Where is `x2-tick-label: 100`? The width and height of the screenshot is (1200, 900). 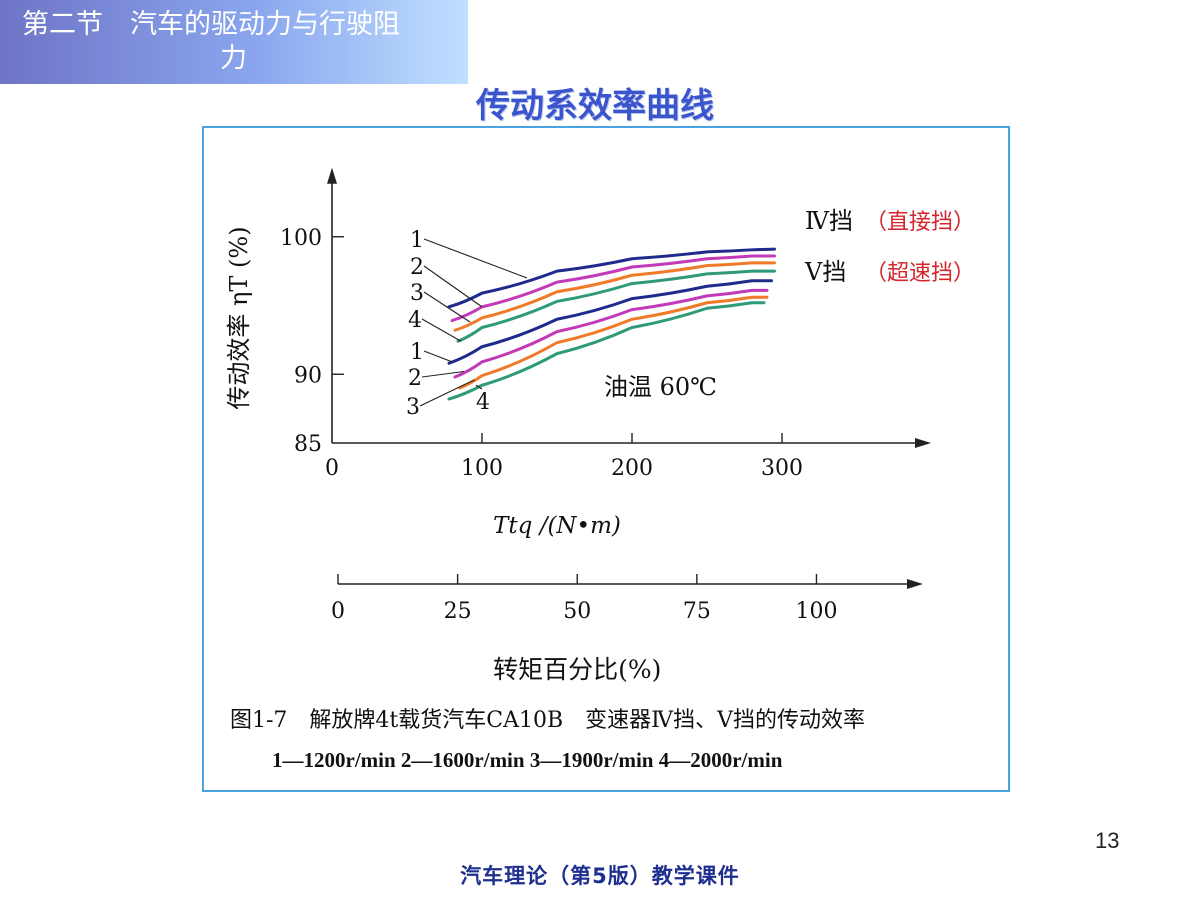
x2-tick-label: 100 is located at coordinates (816, 611).